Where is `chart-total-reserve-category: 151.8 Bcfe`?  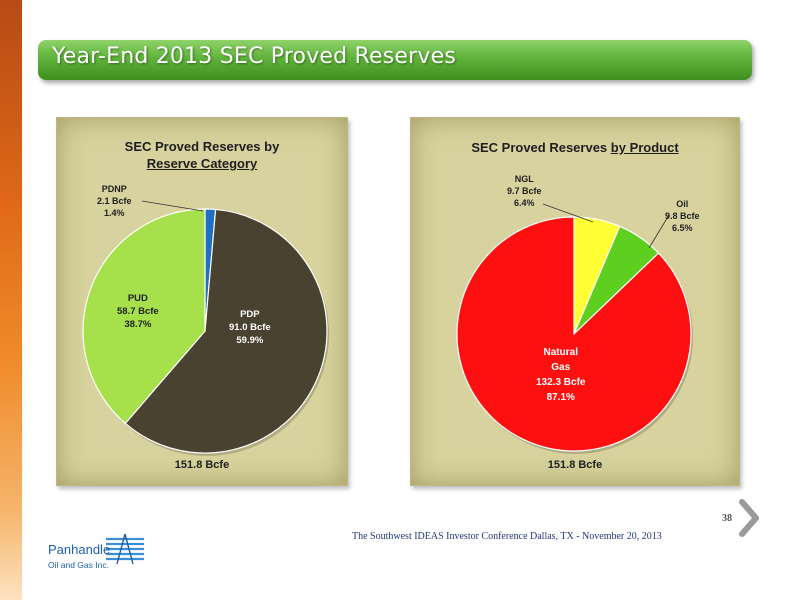
chart-total-reserve-category: 151.8 Bcfe is located at coordinates (202, 465).